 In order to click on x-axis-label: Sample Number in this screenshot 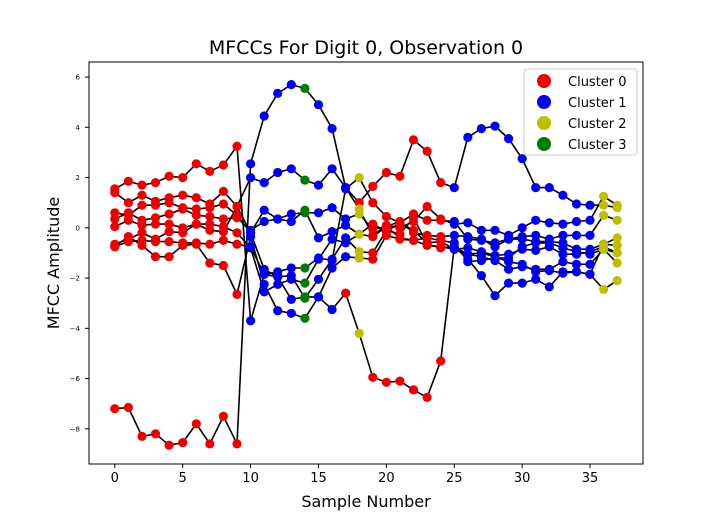, I will do `click(366, 501)`.